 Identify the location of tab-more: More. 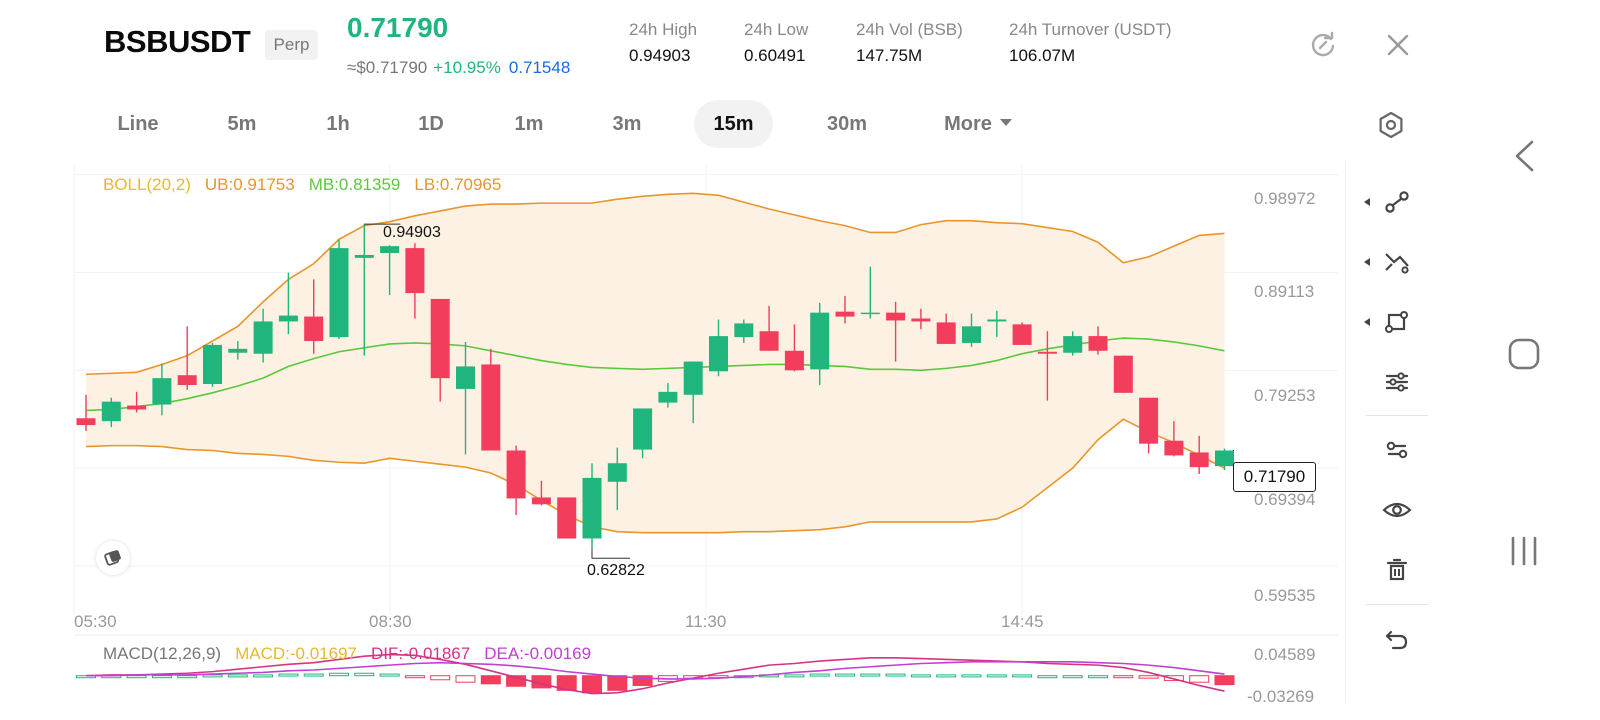
(978, 124).